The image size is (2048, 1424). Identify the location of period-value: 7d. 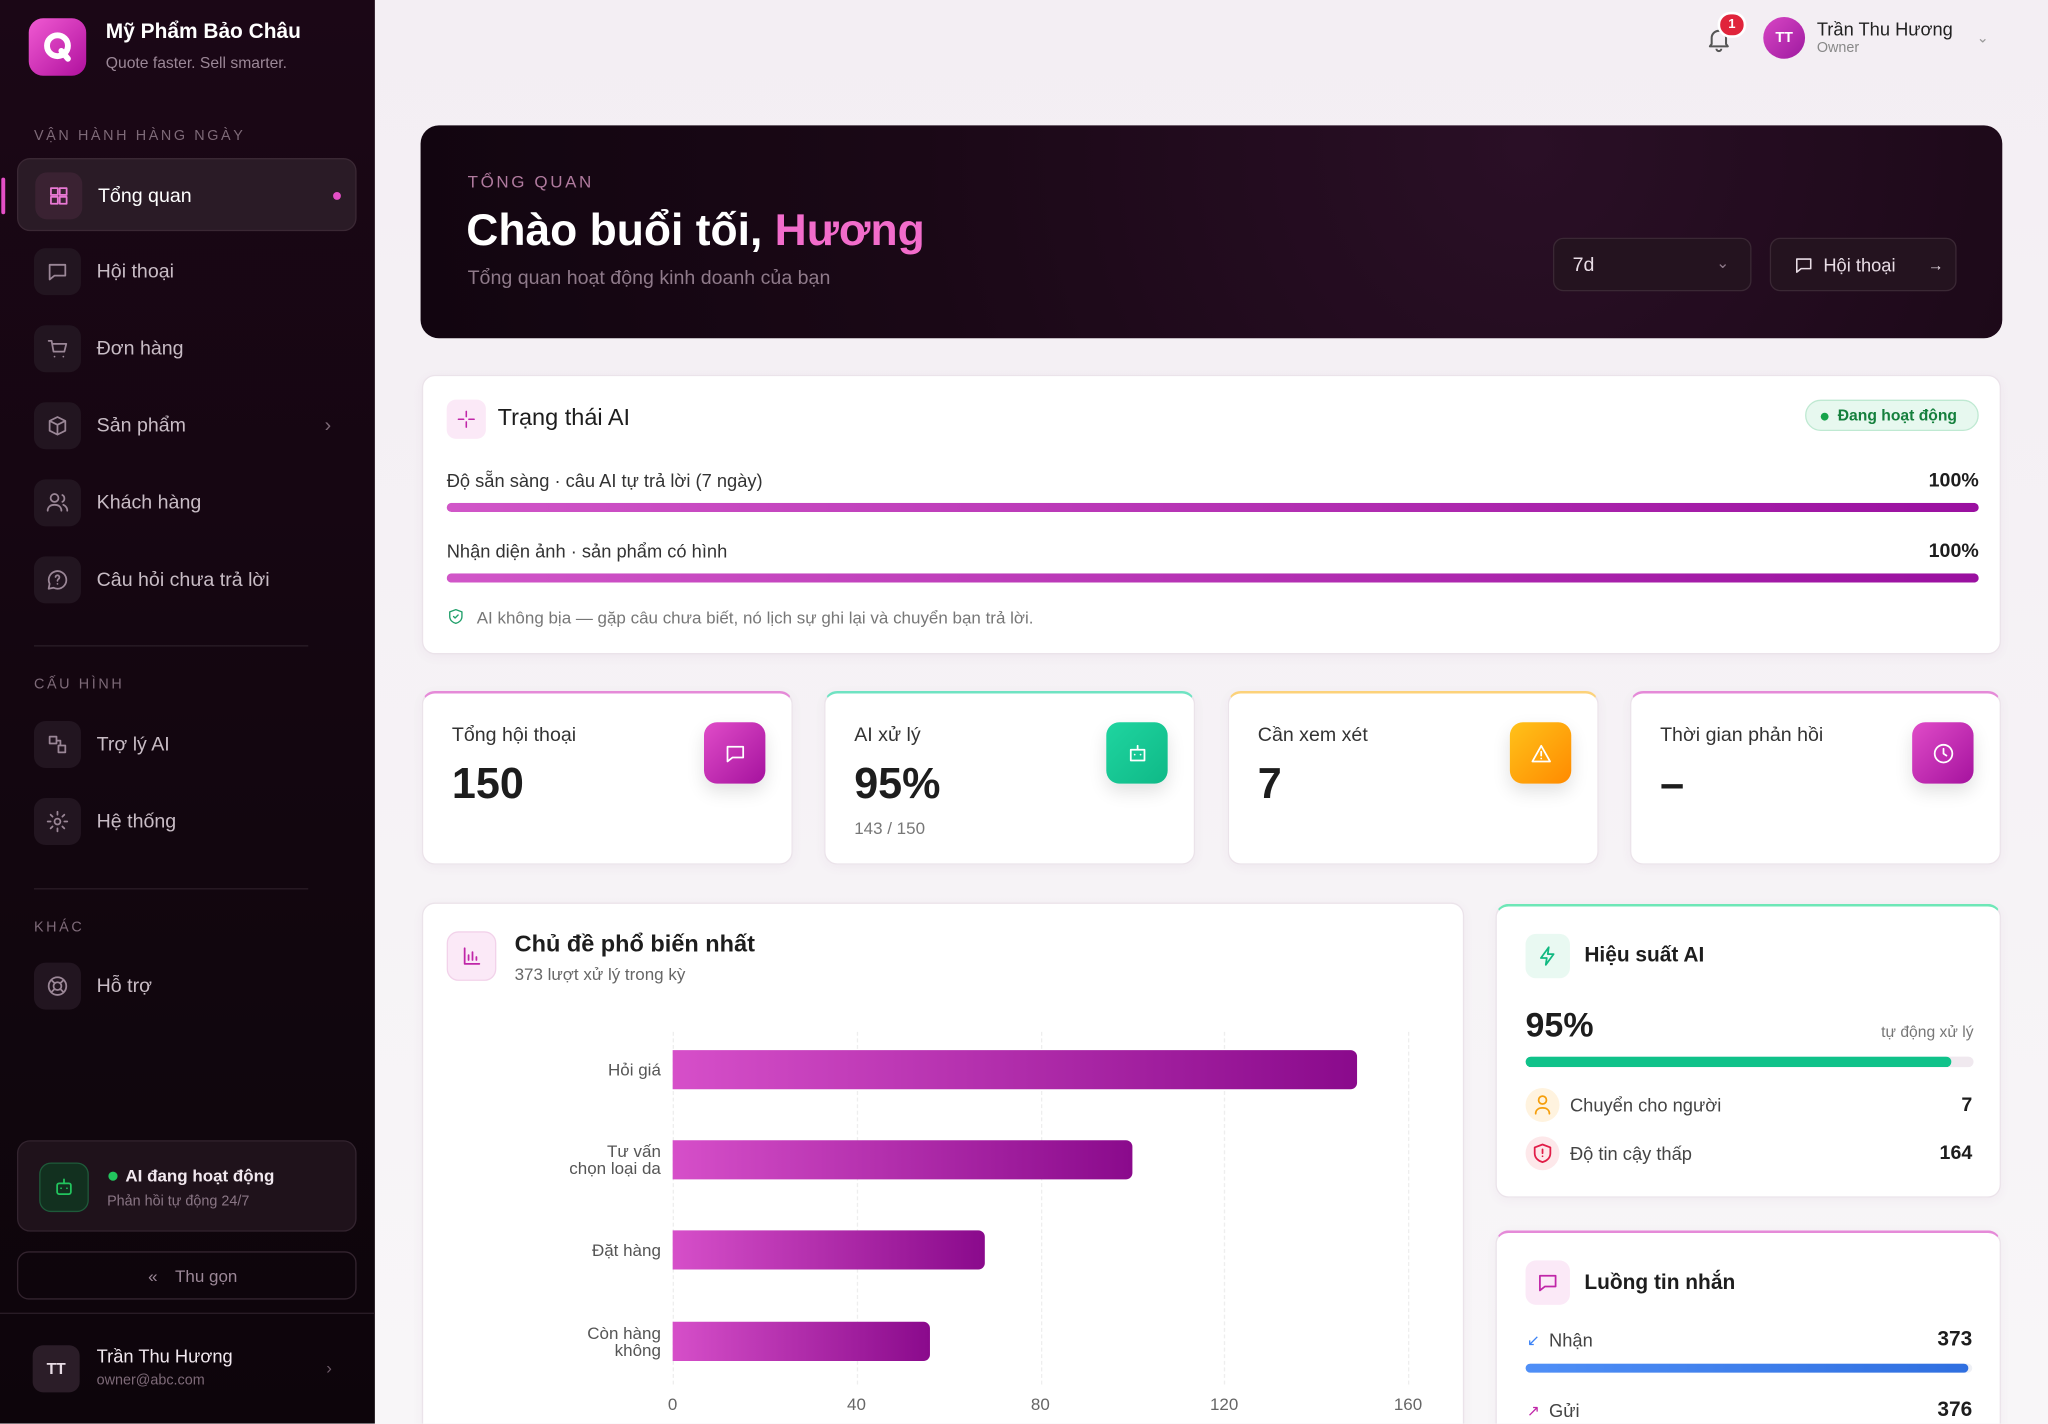
(1583, 265).